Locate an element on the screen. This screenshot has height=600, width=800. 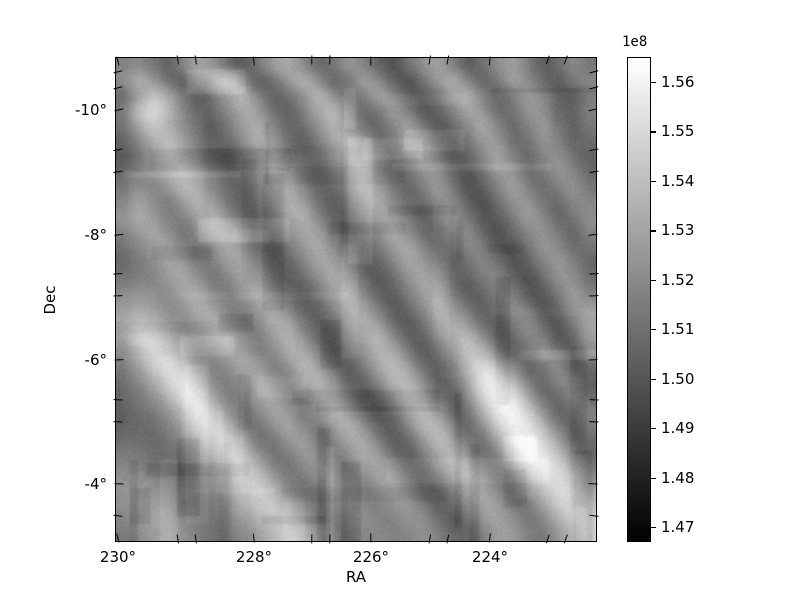
y-axis-label: Dec is located at coordinates (50, 300).